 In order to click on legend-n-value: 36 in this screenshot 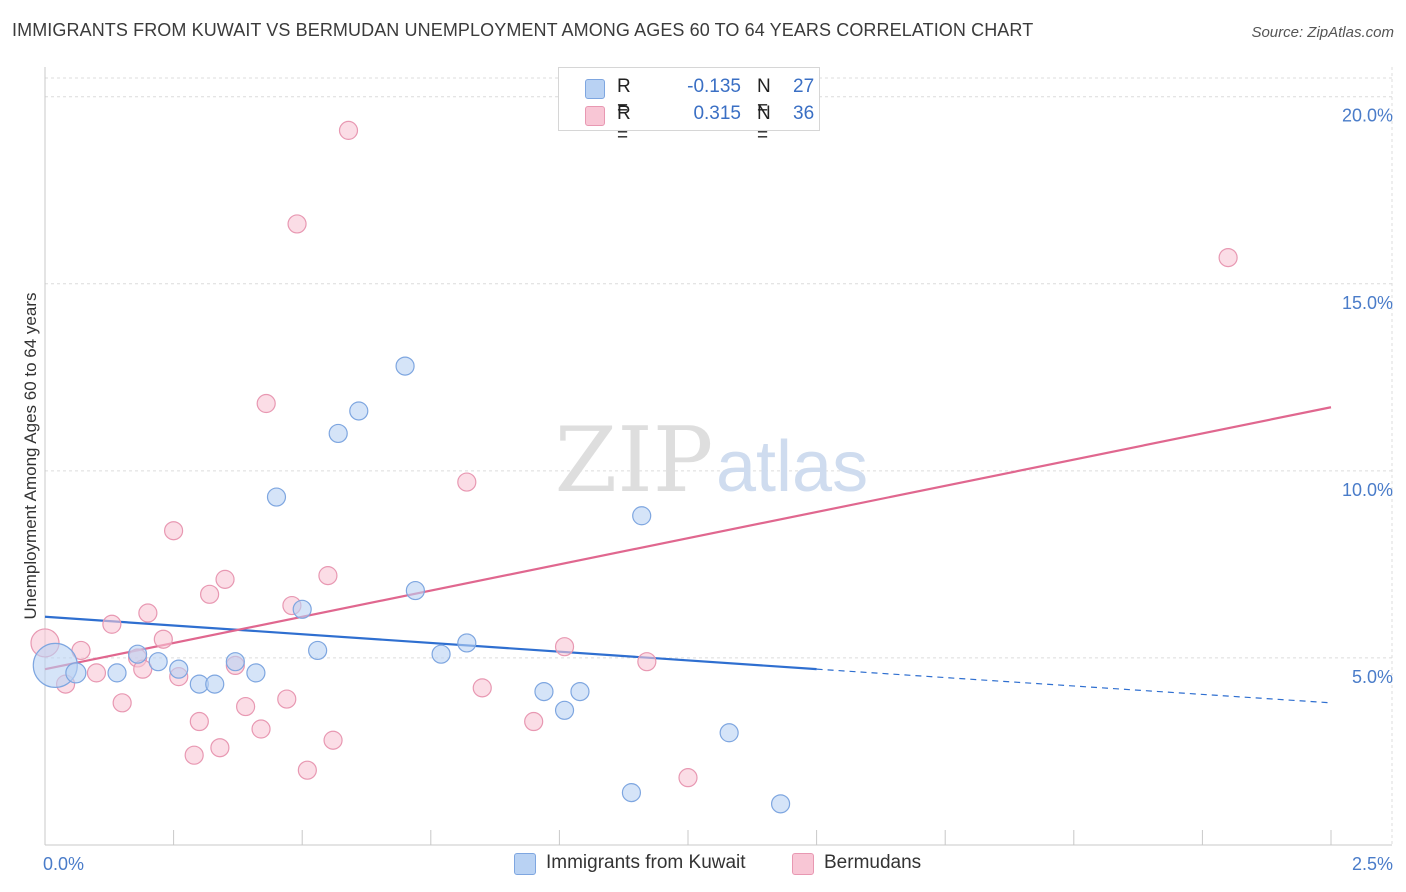, I will do `click(804, 113)`.